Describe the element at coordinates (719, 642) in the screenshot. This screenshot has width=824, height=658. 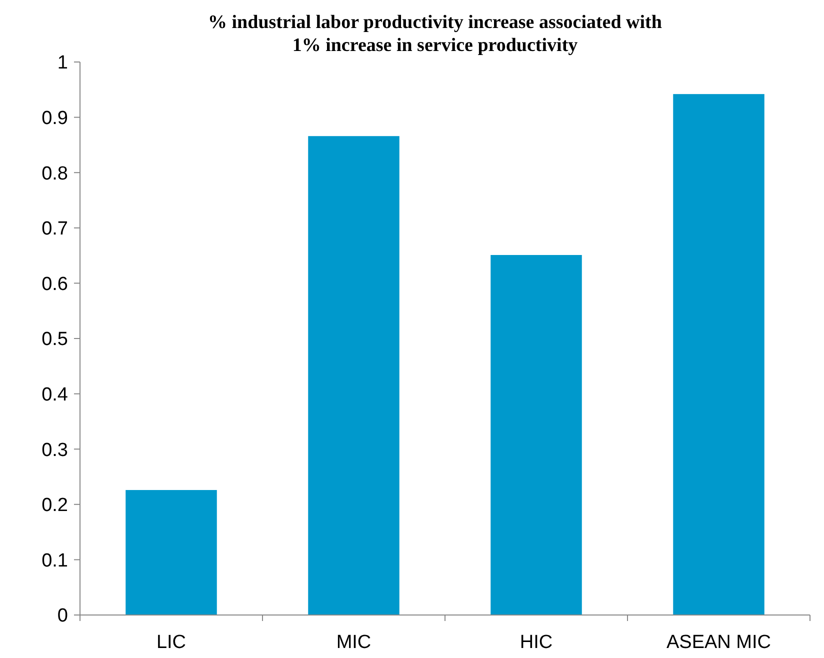
I see `x-tick-label: ASEAN MIC` at that location.